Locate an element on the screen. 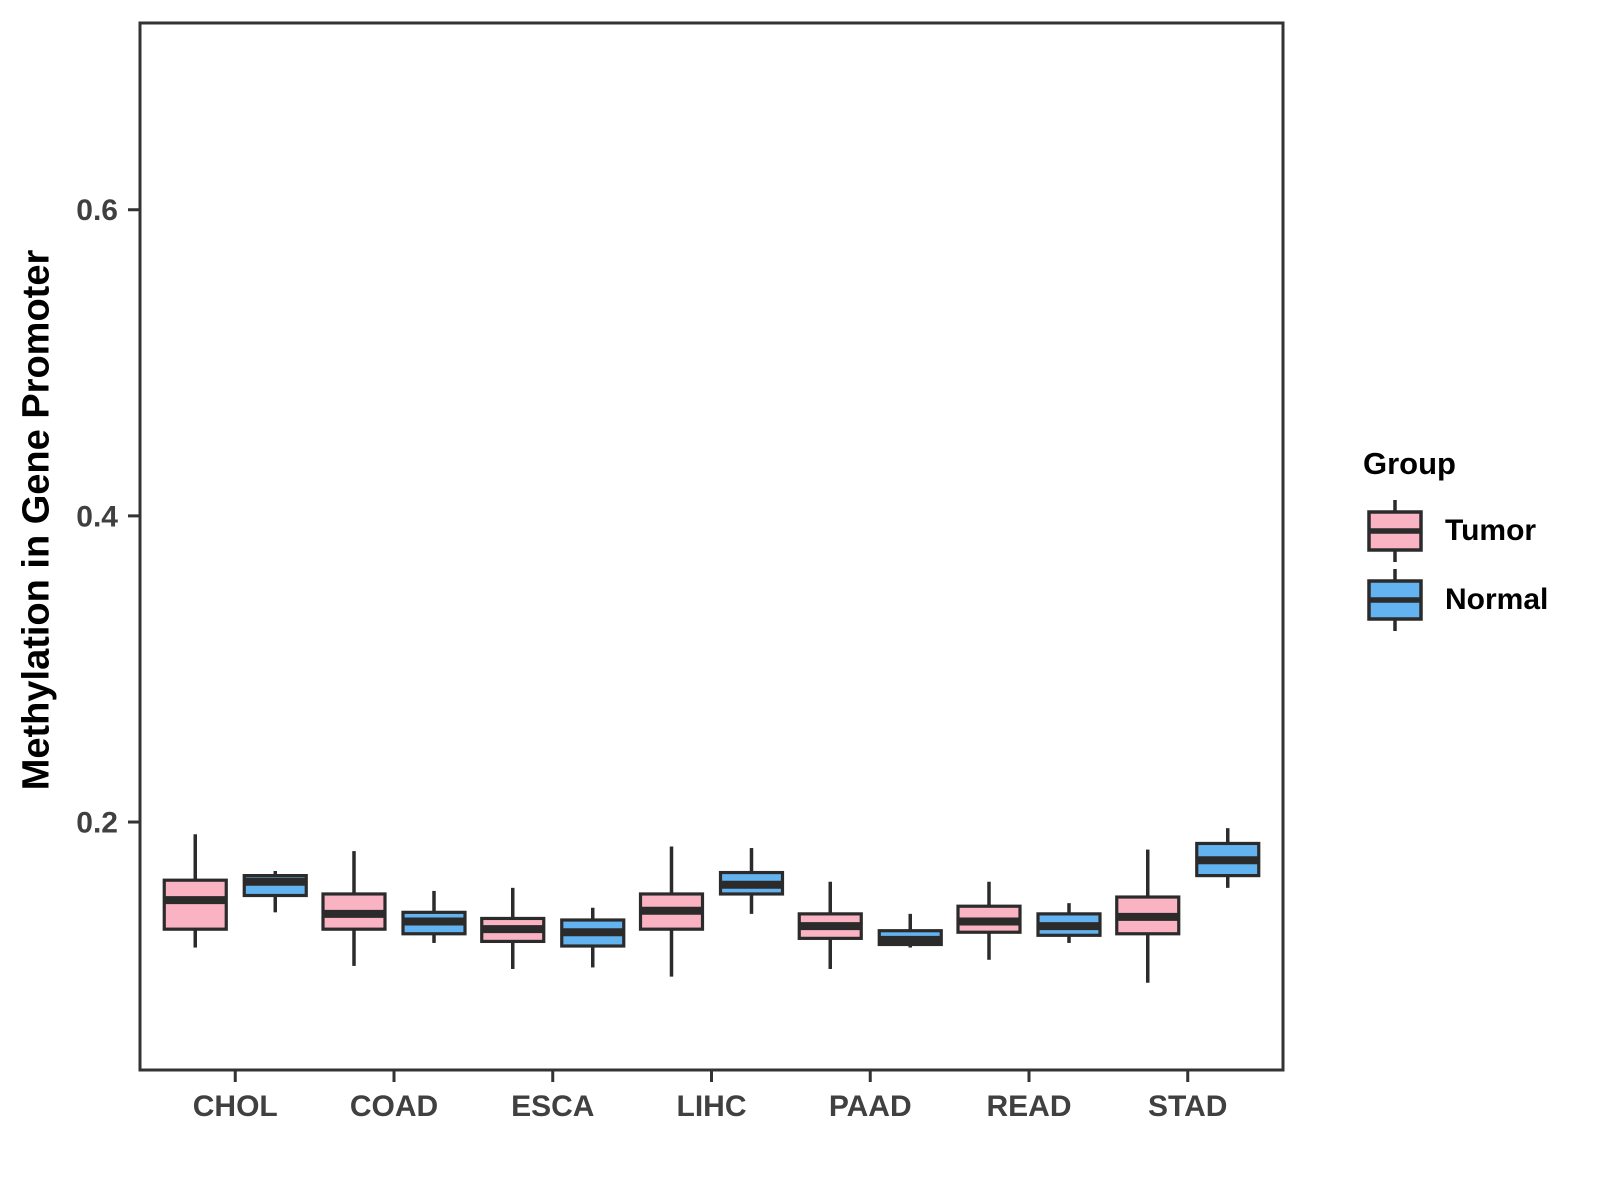 This screenshot has width=1600, height=1200. x-axis-tick-label: ESCA is located at coordinates (552, 1106).